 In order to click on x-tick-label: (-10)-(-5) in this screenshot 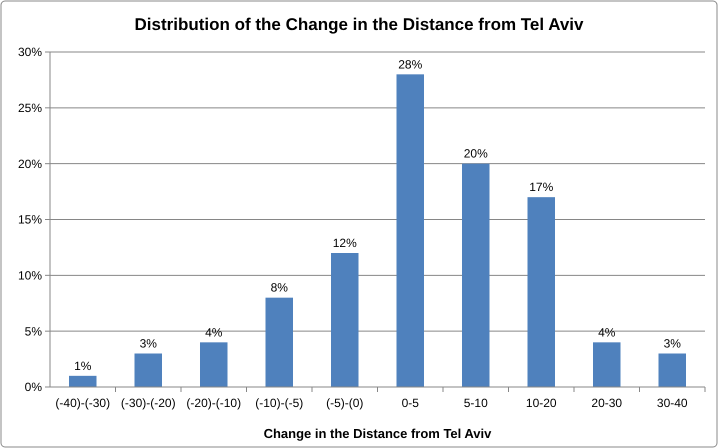, I will do `click(279, 403)`.